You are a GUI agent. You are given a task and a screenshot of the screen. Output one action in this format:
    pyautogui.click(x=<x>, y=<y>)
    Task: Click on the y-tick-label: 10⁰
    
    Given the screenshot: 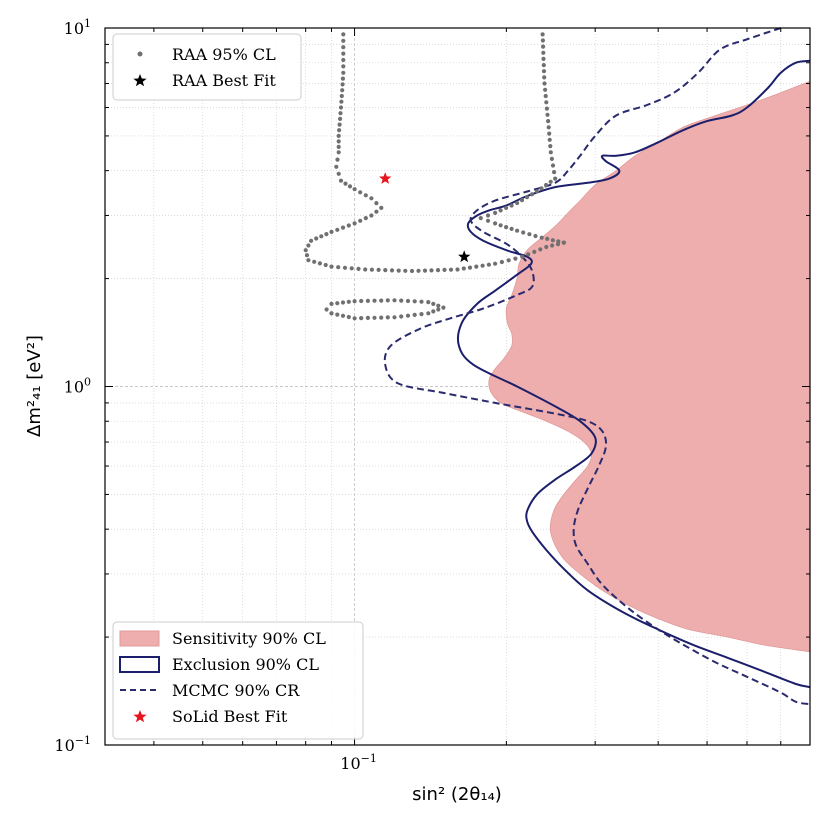 What is the action you would take?
    pyautogui.click(x=77, y=386)
    